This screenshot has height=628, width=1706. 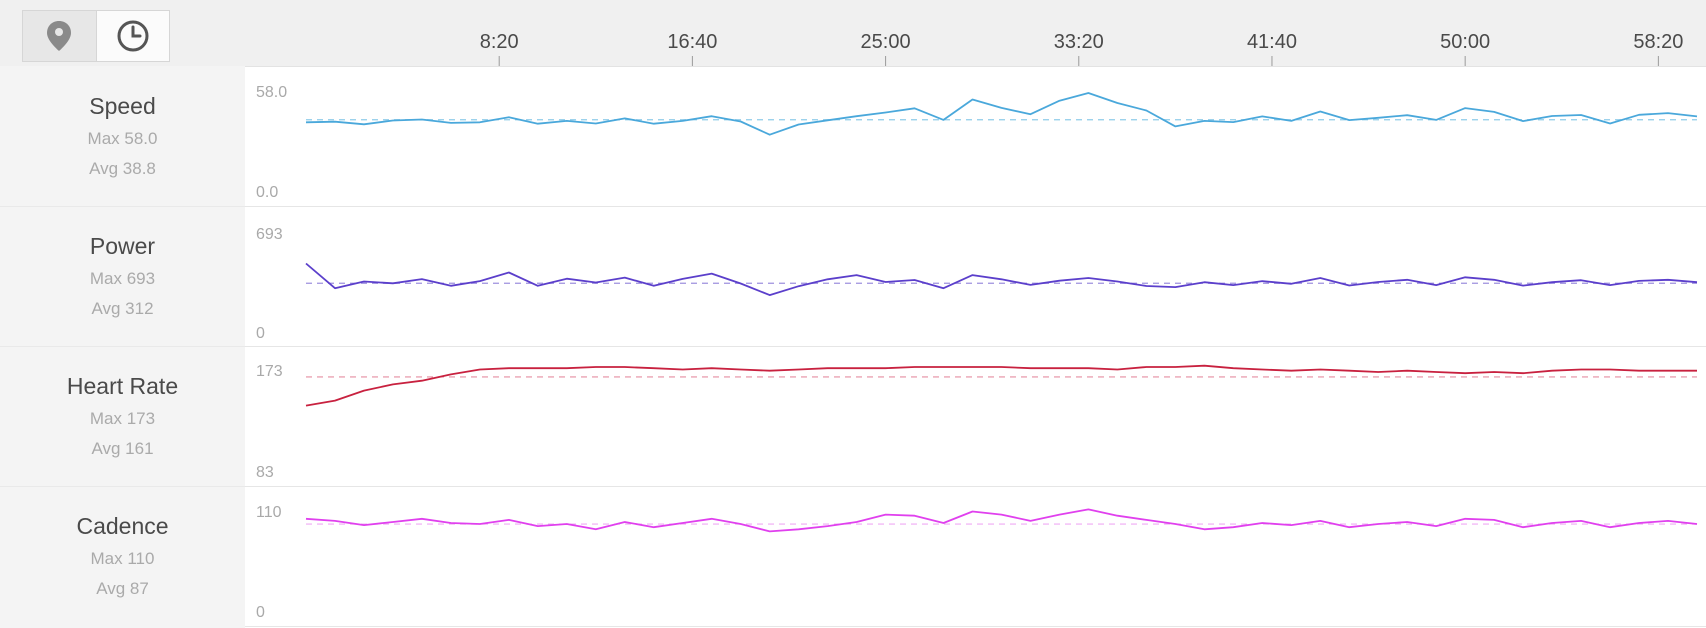 I want to click on cadence-ymax-label: 110, so click(x=269, y=512).